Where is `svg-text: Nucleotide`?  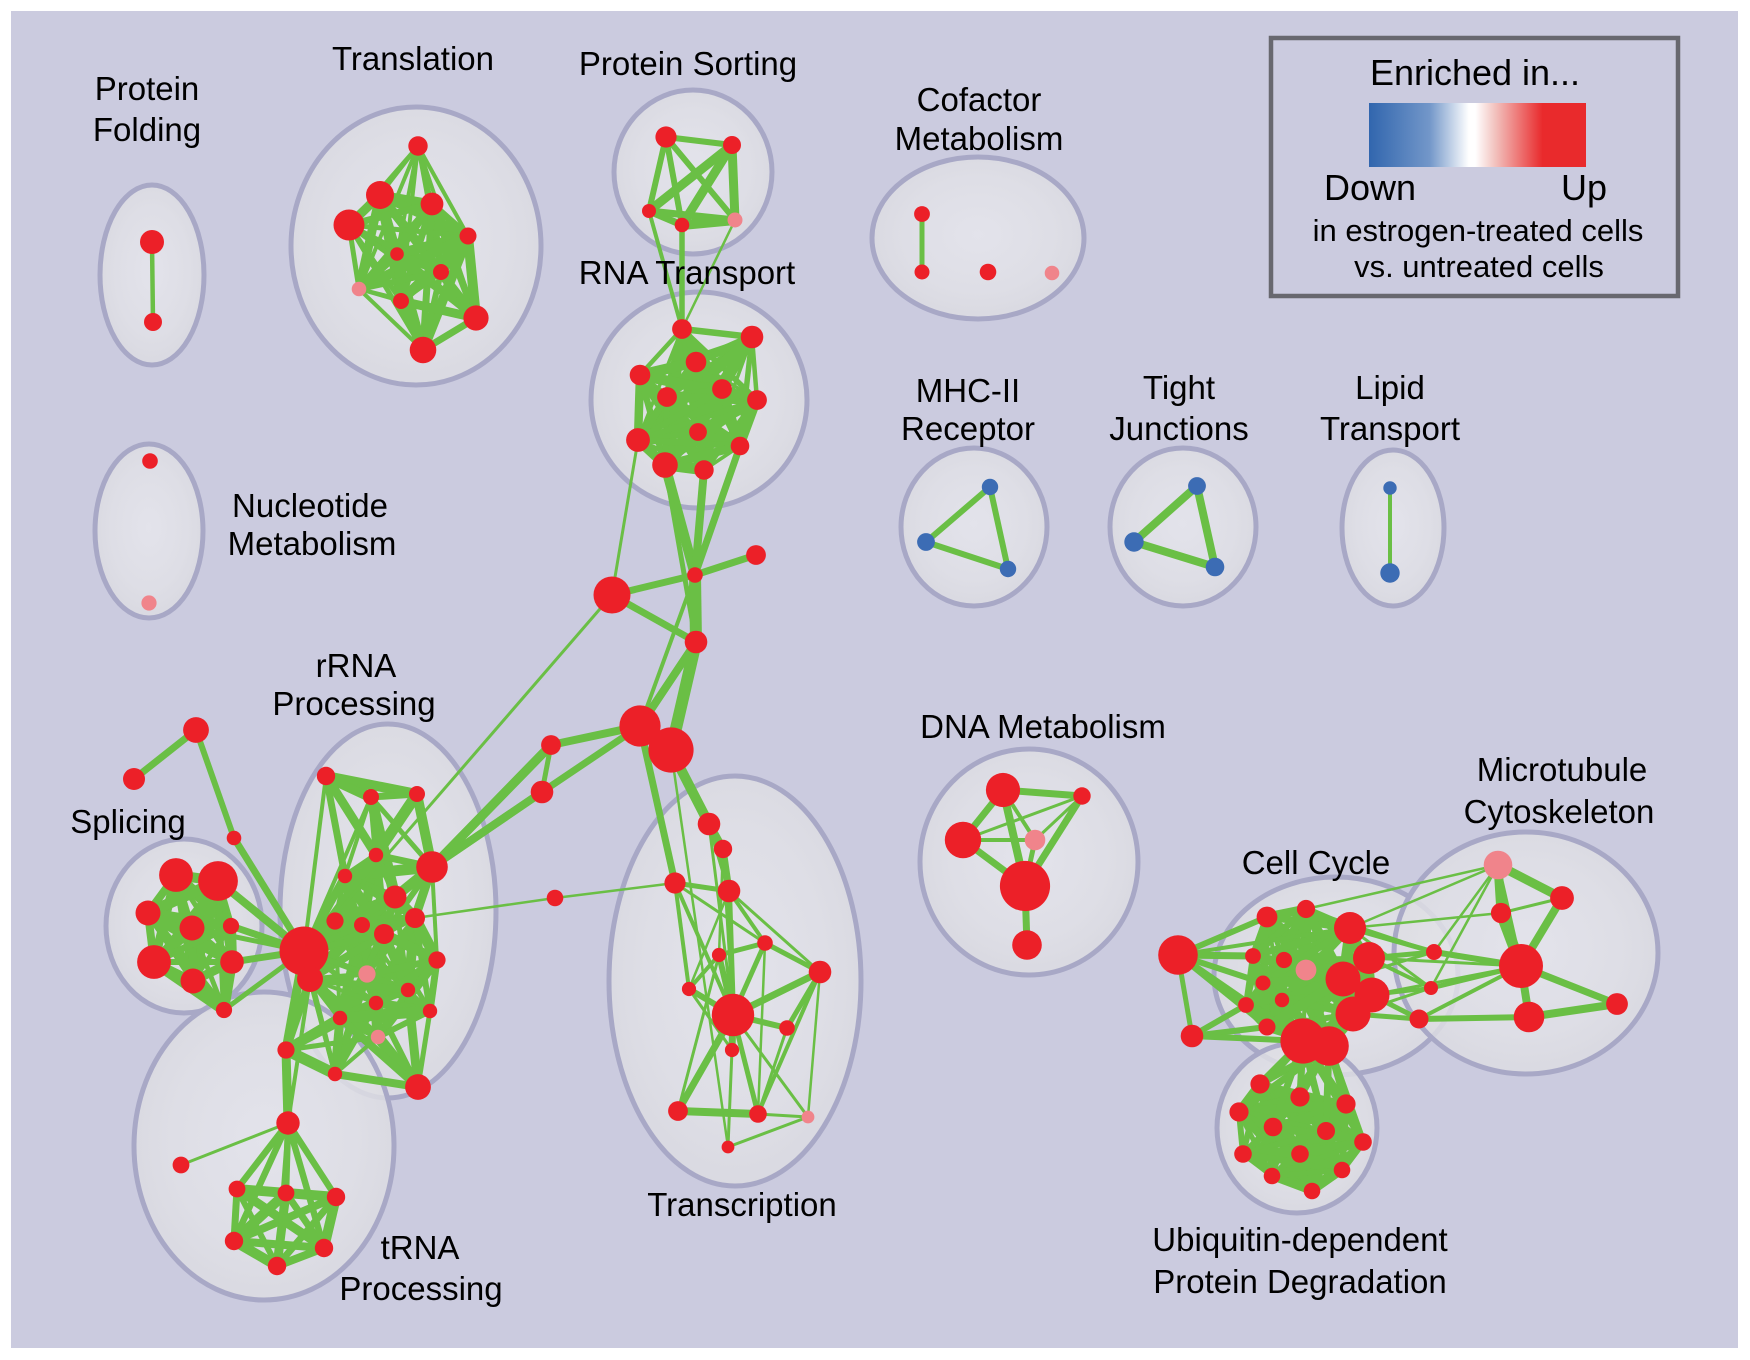
svg-text: Nucleotide is located at coordinates (310, 505).